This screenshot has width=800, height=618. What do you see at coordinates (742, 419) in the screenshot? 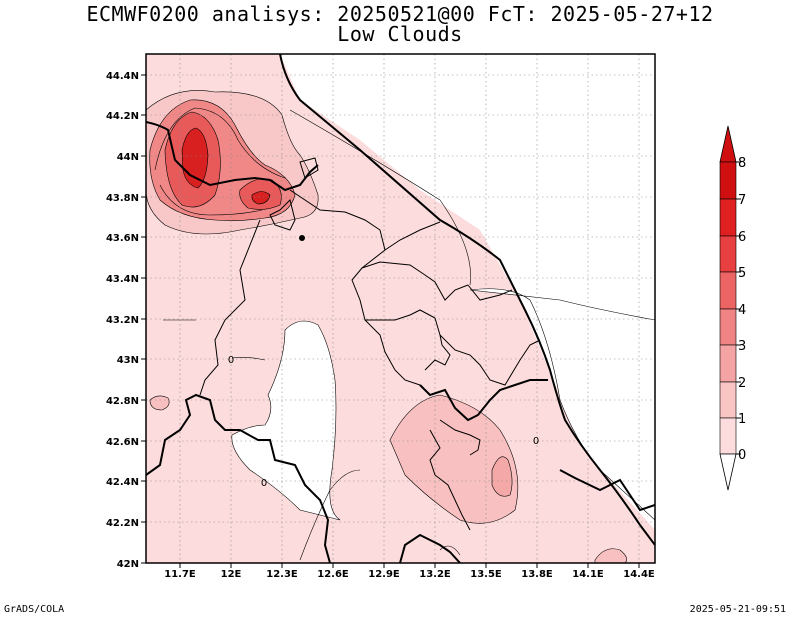
I see `colorbar-label: 1` at bounding box center [742, 419].